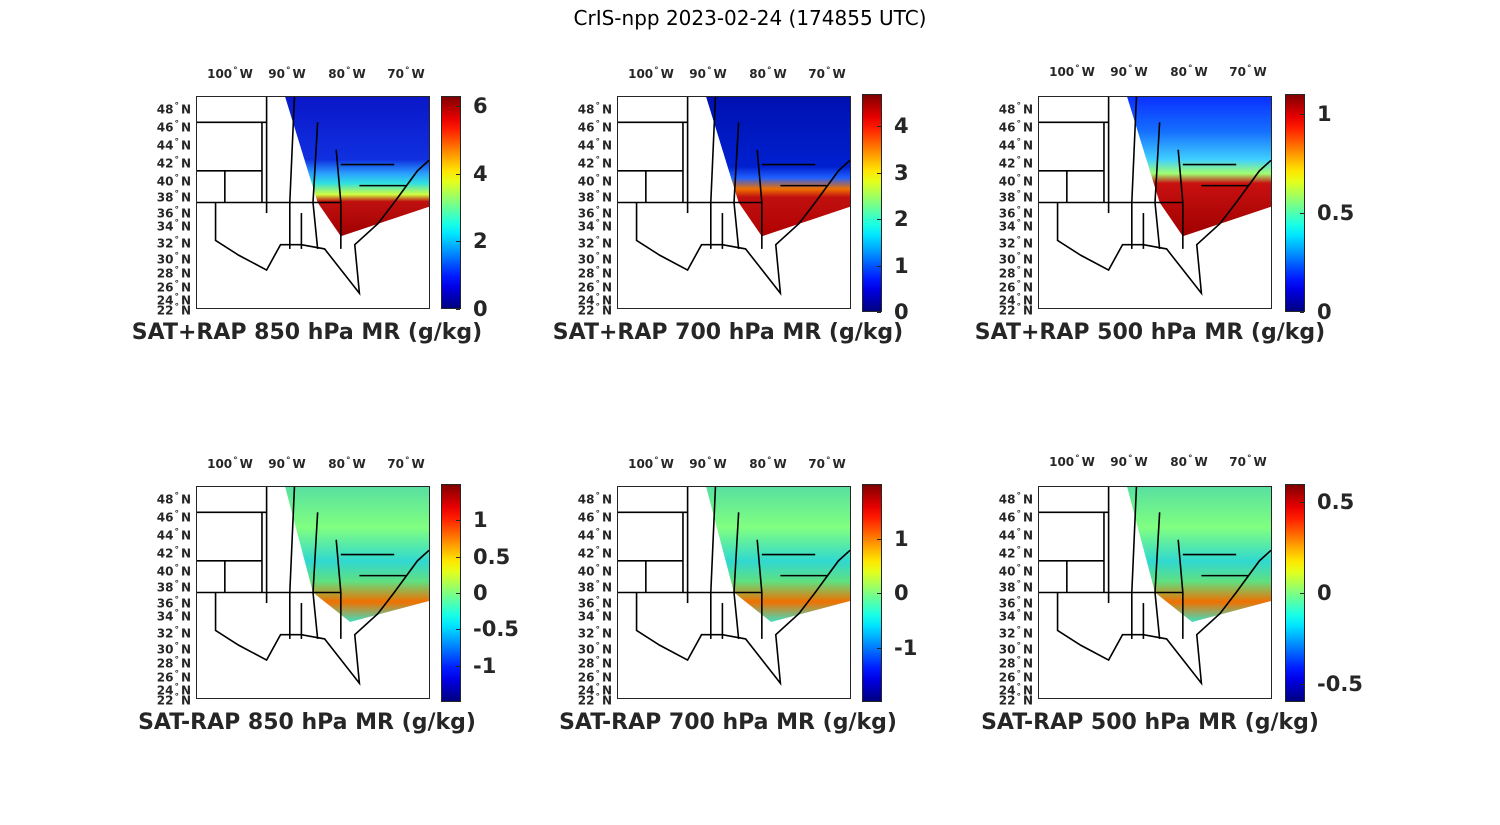  What do you see at coordinates (480, 173) in the screenshot?
I see `colorbar-tick-label: 4` at bounding box center [480, 173].